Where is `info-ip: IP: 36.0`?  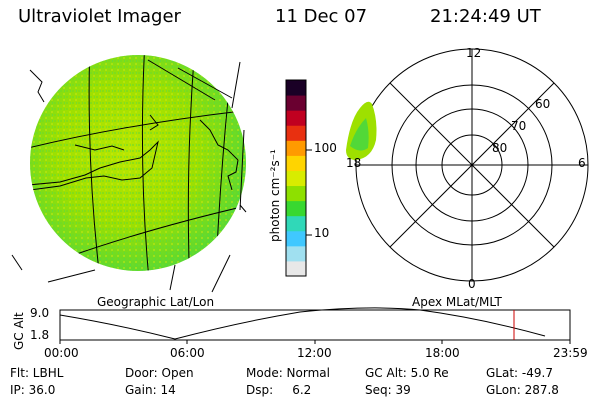
info-ip: IP: 36.0 is located at coordinates (33, 390).